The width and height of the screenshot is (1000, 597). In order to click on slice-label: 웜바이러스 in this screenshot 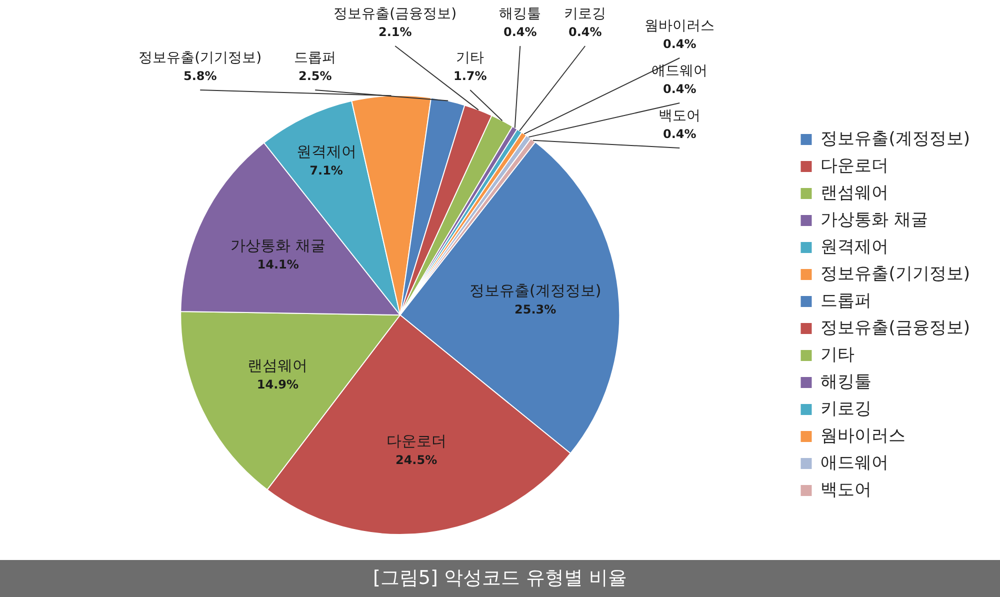, I will do `click(679, 26)`.